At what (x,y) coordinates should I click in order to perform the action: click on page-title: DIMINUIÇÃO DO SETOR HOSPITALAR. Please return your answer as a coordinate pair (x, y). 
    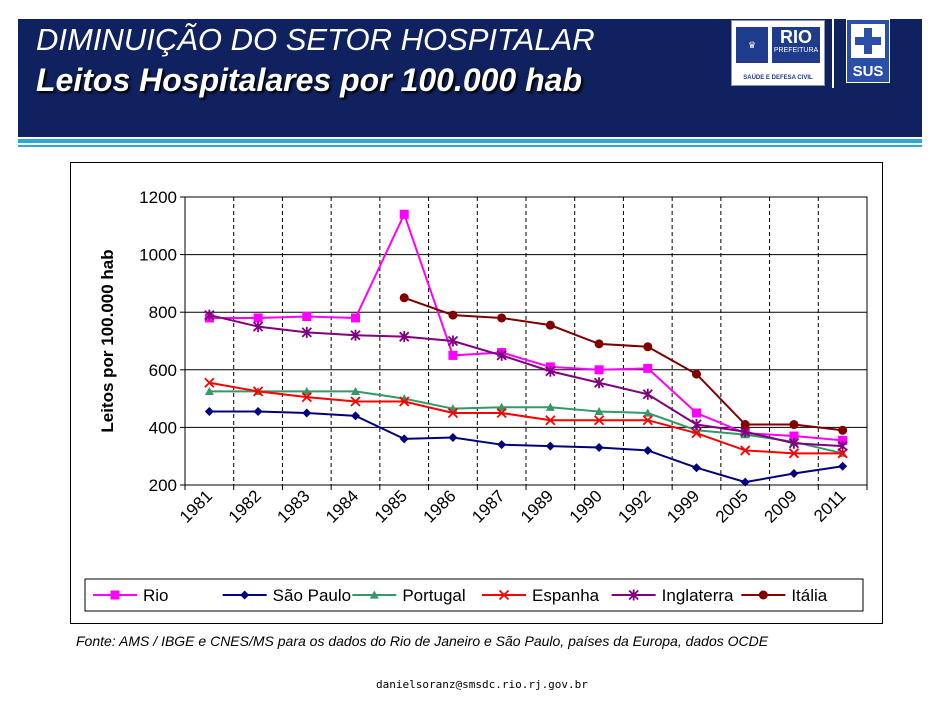
    Looking at the image, I should click on (315, 39).